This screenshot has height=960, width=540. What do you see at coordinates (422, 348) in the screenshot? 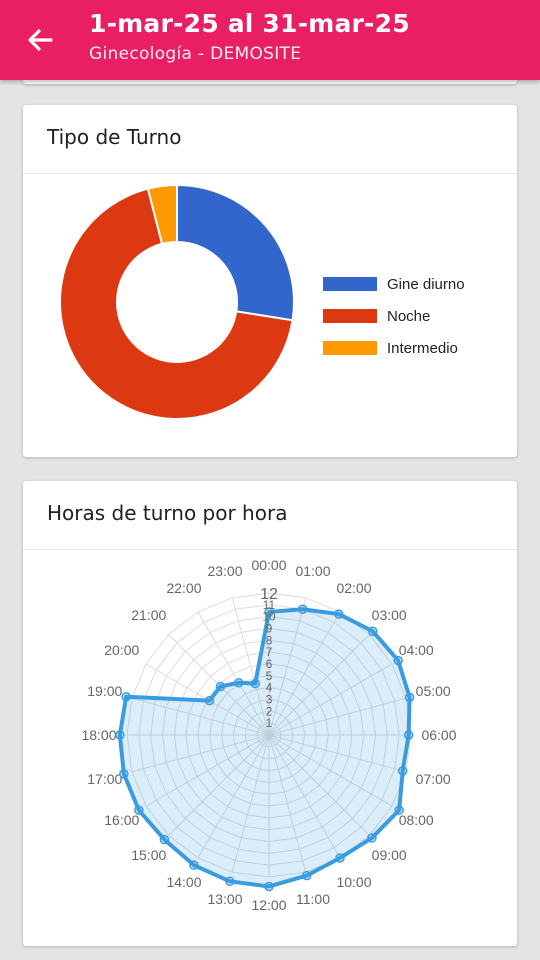
I see `legend-label-intermedio: Intermedio` at bounding box center [422, 348].